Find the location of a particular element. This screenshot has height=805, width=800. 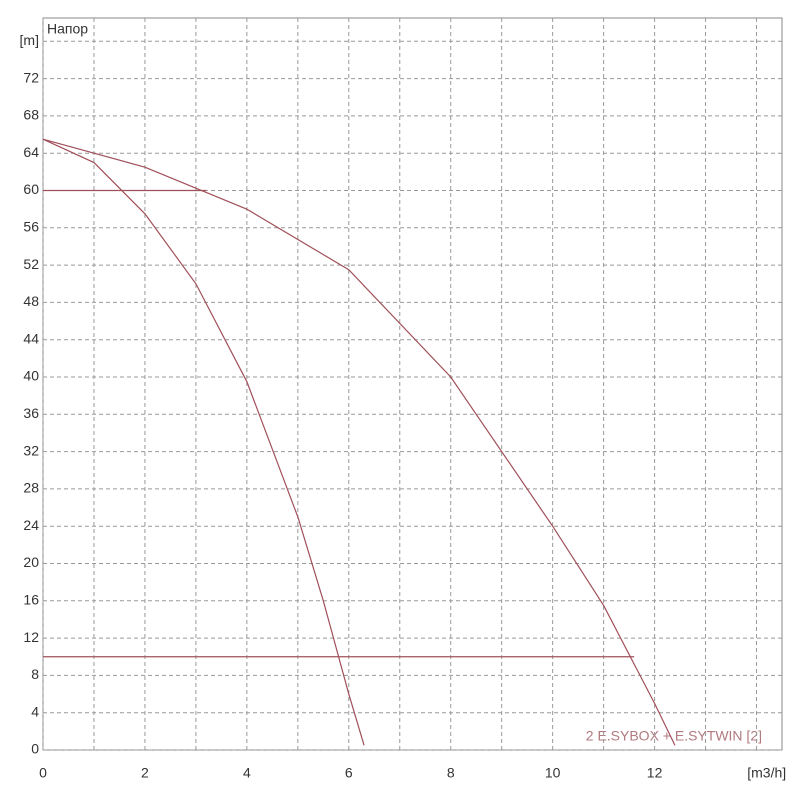

x-tick-label: 2 is located at coordinates (145, 773).